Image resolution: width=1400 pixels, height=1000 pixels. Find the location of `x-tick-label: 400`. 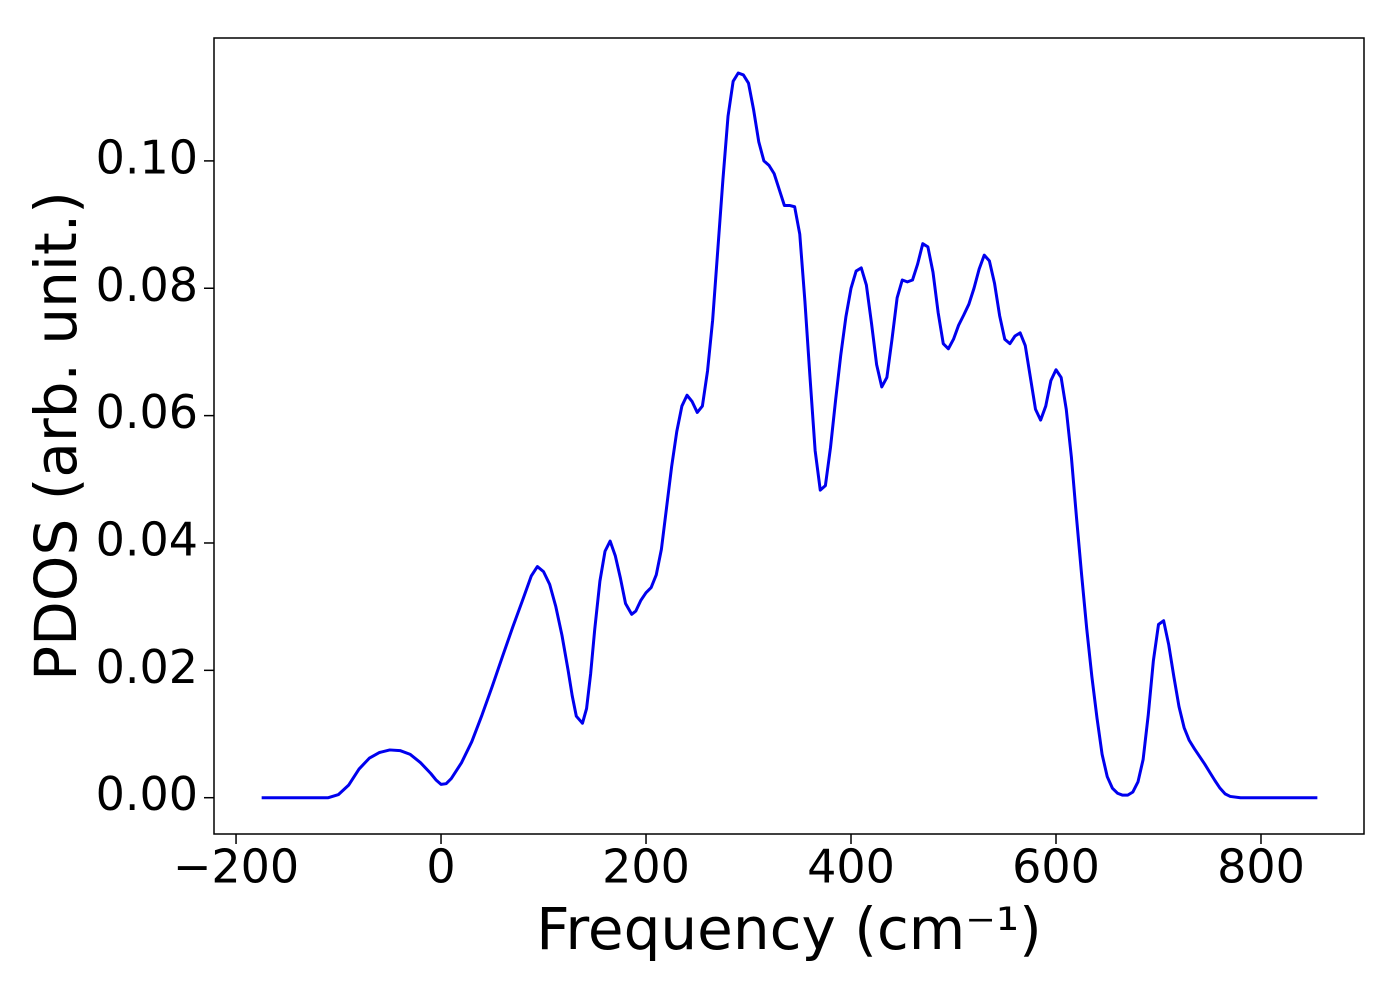

x-tick-label: 400 is located at coordinates (851, 867).